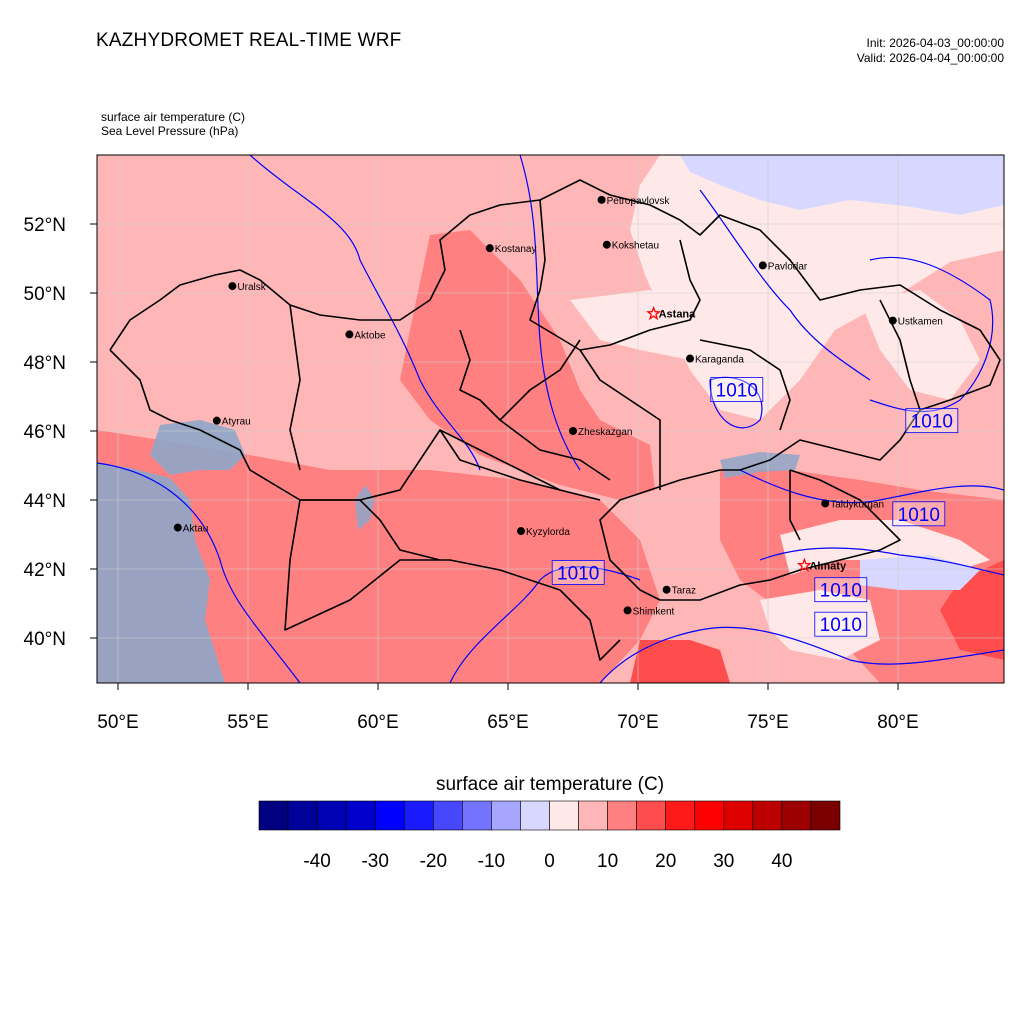 The image size is (1024, 1024). Describe the element at coordinates (605, 432) in the screenshot. I see `city-label: Zheskazgan` at that location.